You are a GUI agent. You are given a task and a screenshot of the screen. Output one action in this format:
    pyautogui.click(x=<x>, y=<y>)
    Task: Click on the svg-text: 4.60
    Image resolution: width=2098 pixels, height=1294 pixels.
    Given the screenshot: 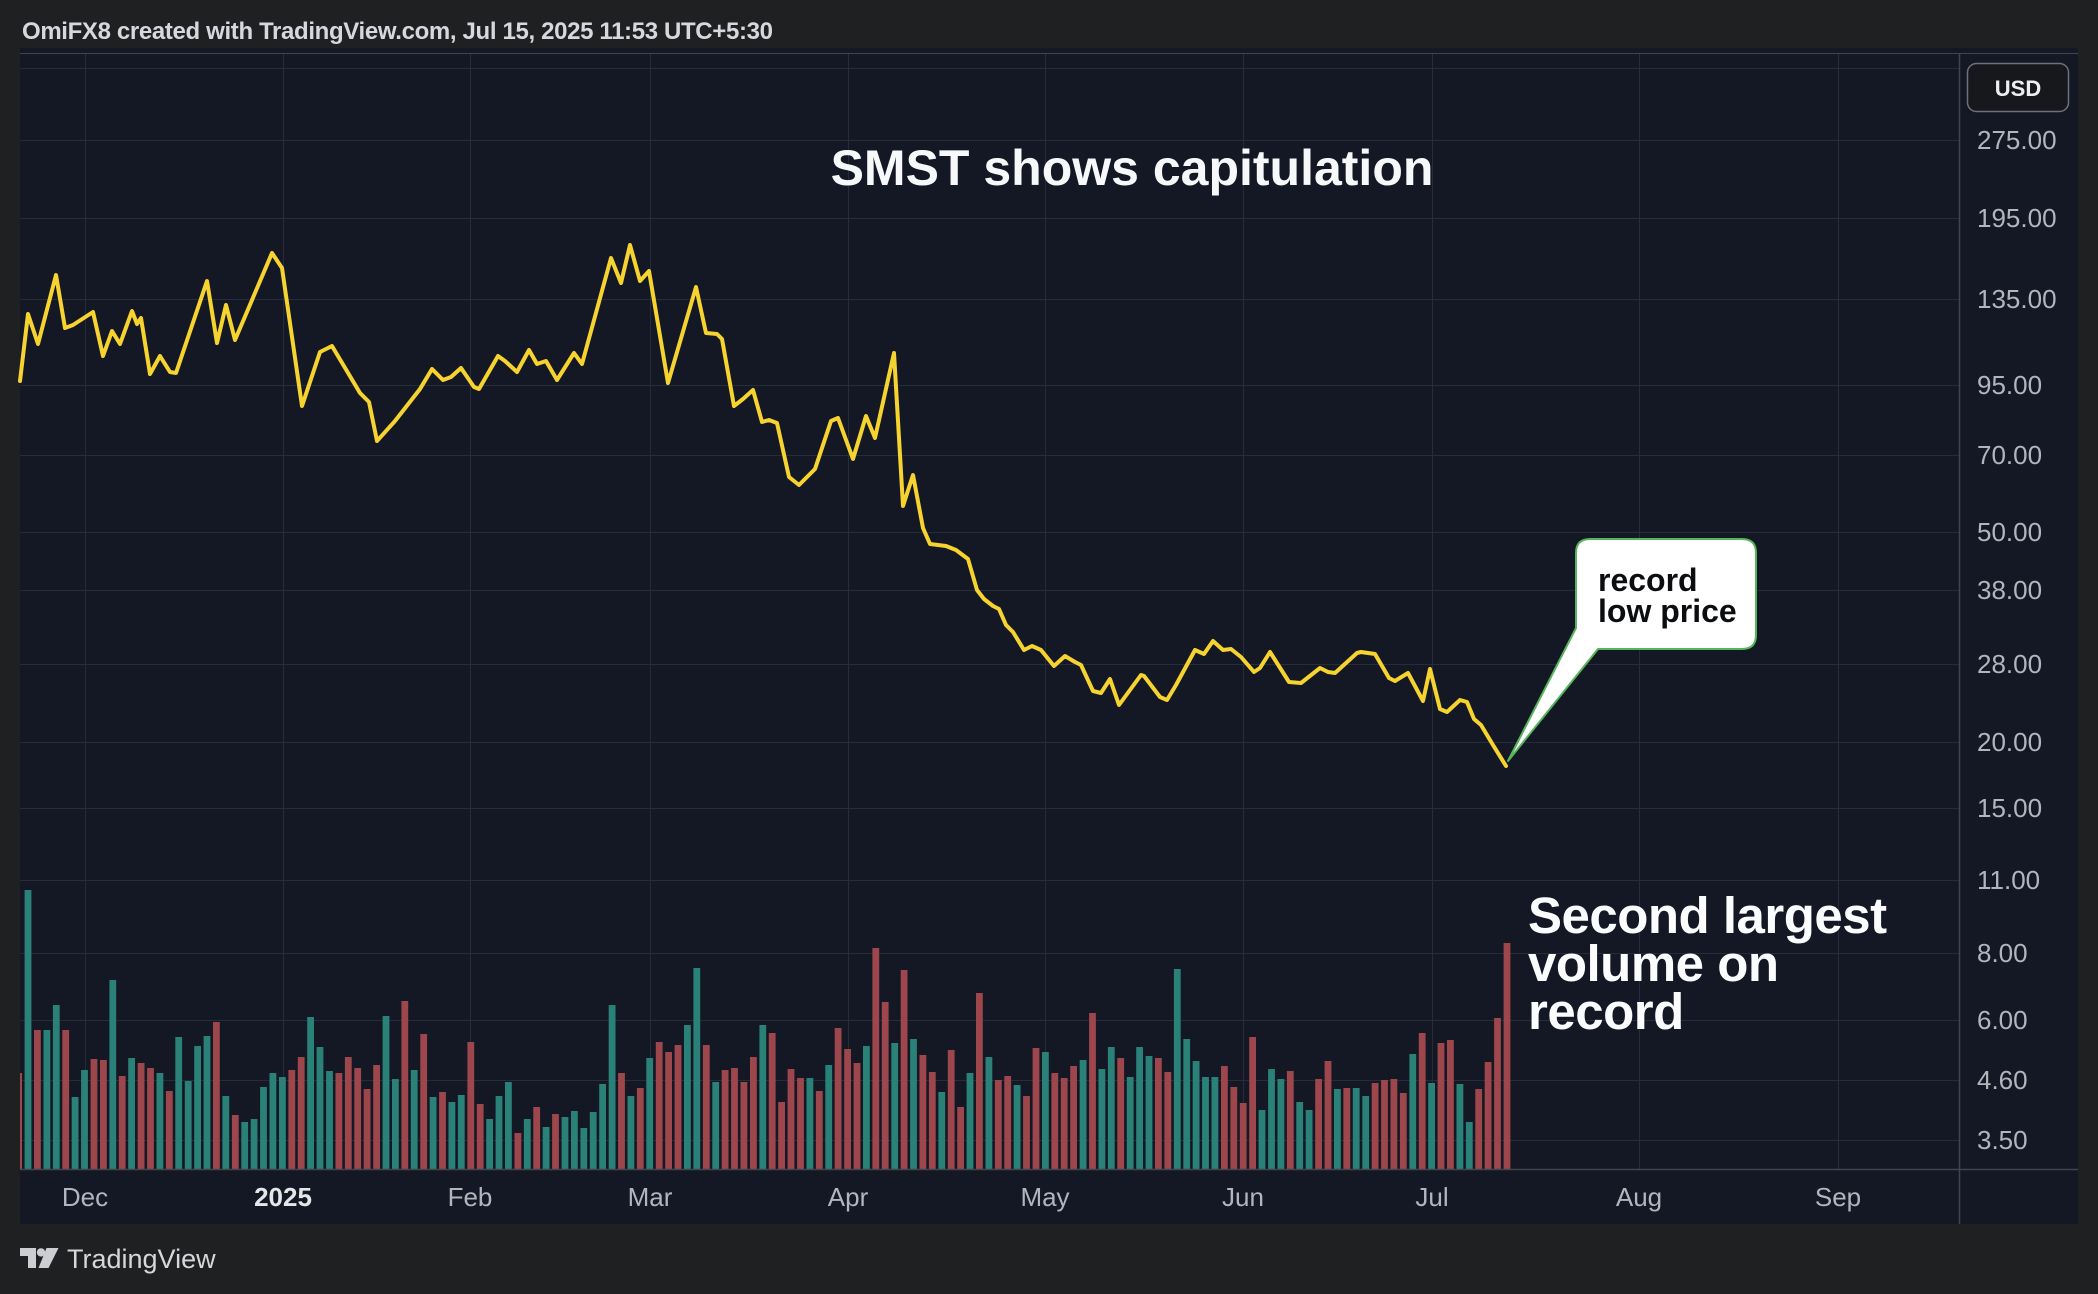 What is the action you would take?
    pyautogui.click(x=2002, y=1080)
    